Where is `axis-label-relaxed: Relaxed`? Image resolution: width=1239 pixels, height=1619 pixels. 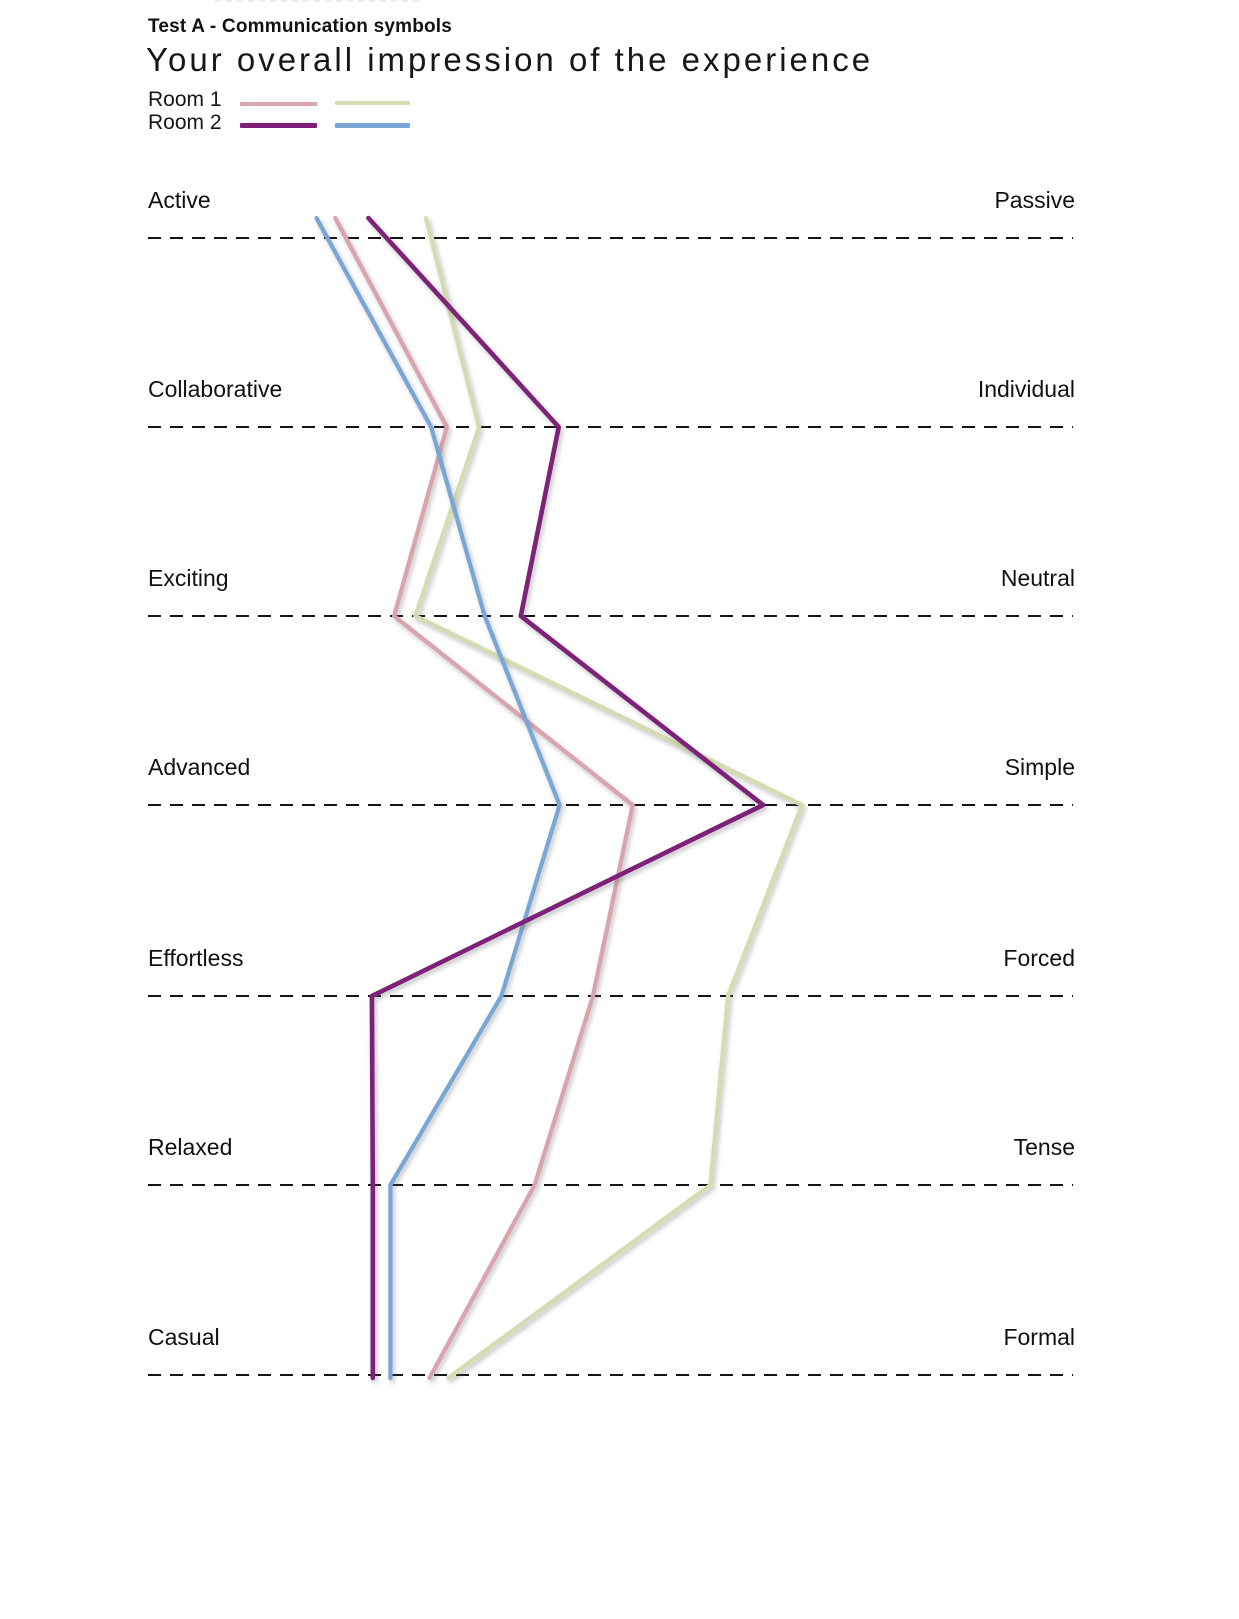
axis-label-relaxed: Relaxed is located at coordinates (190, 1147).